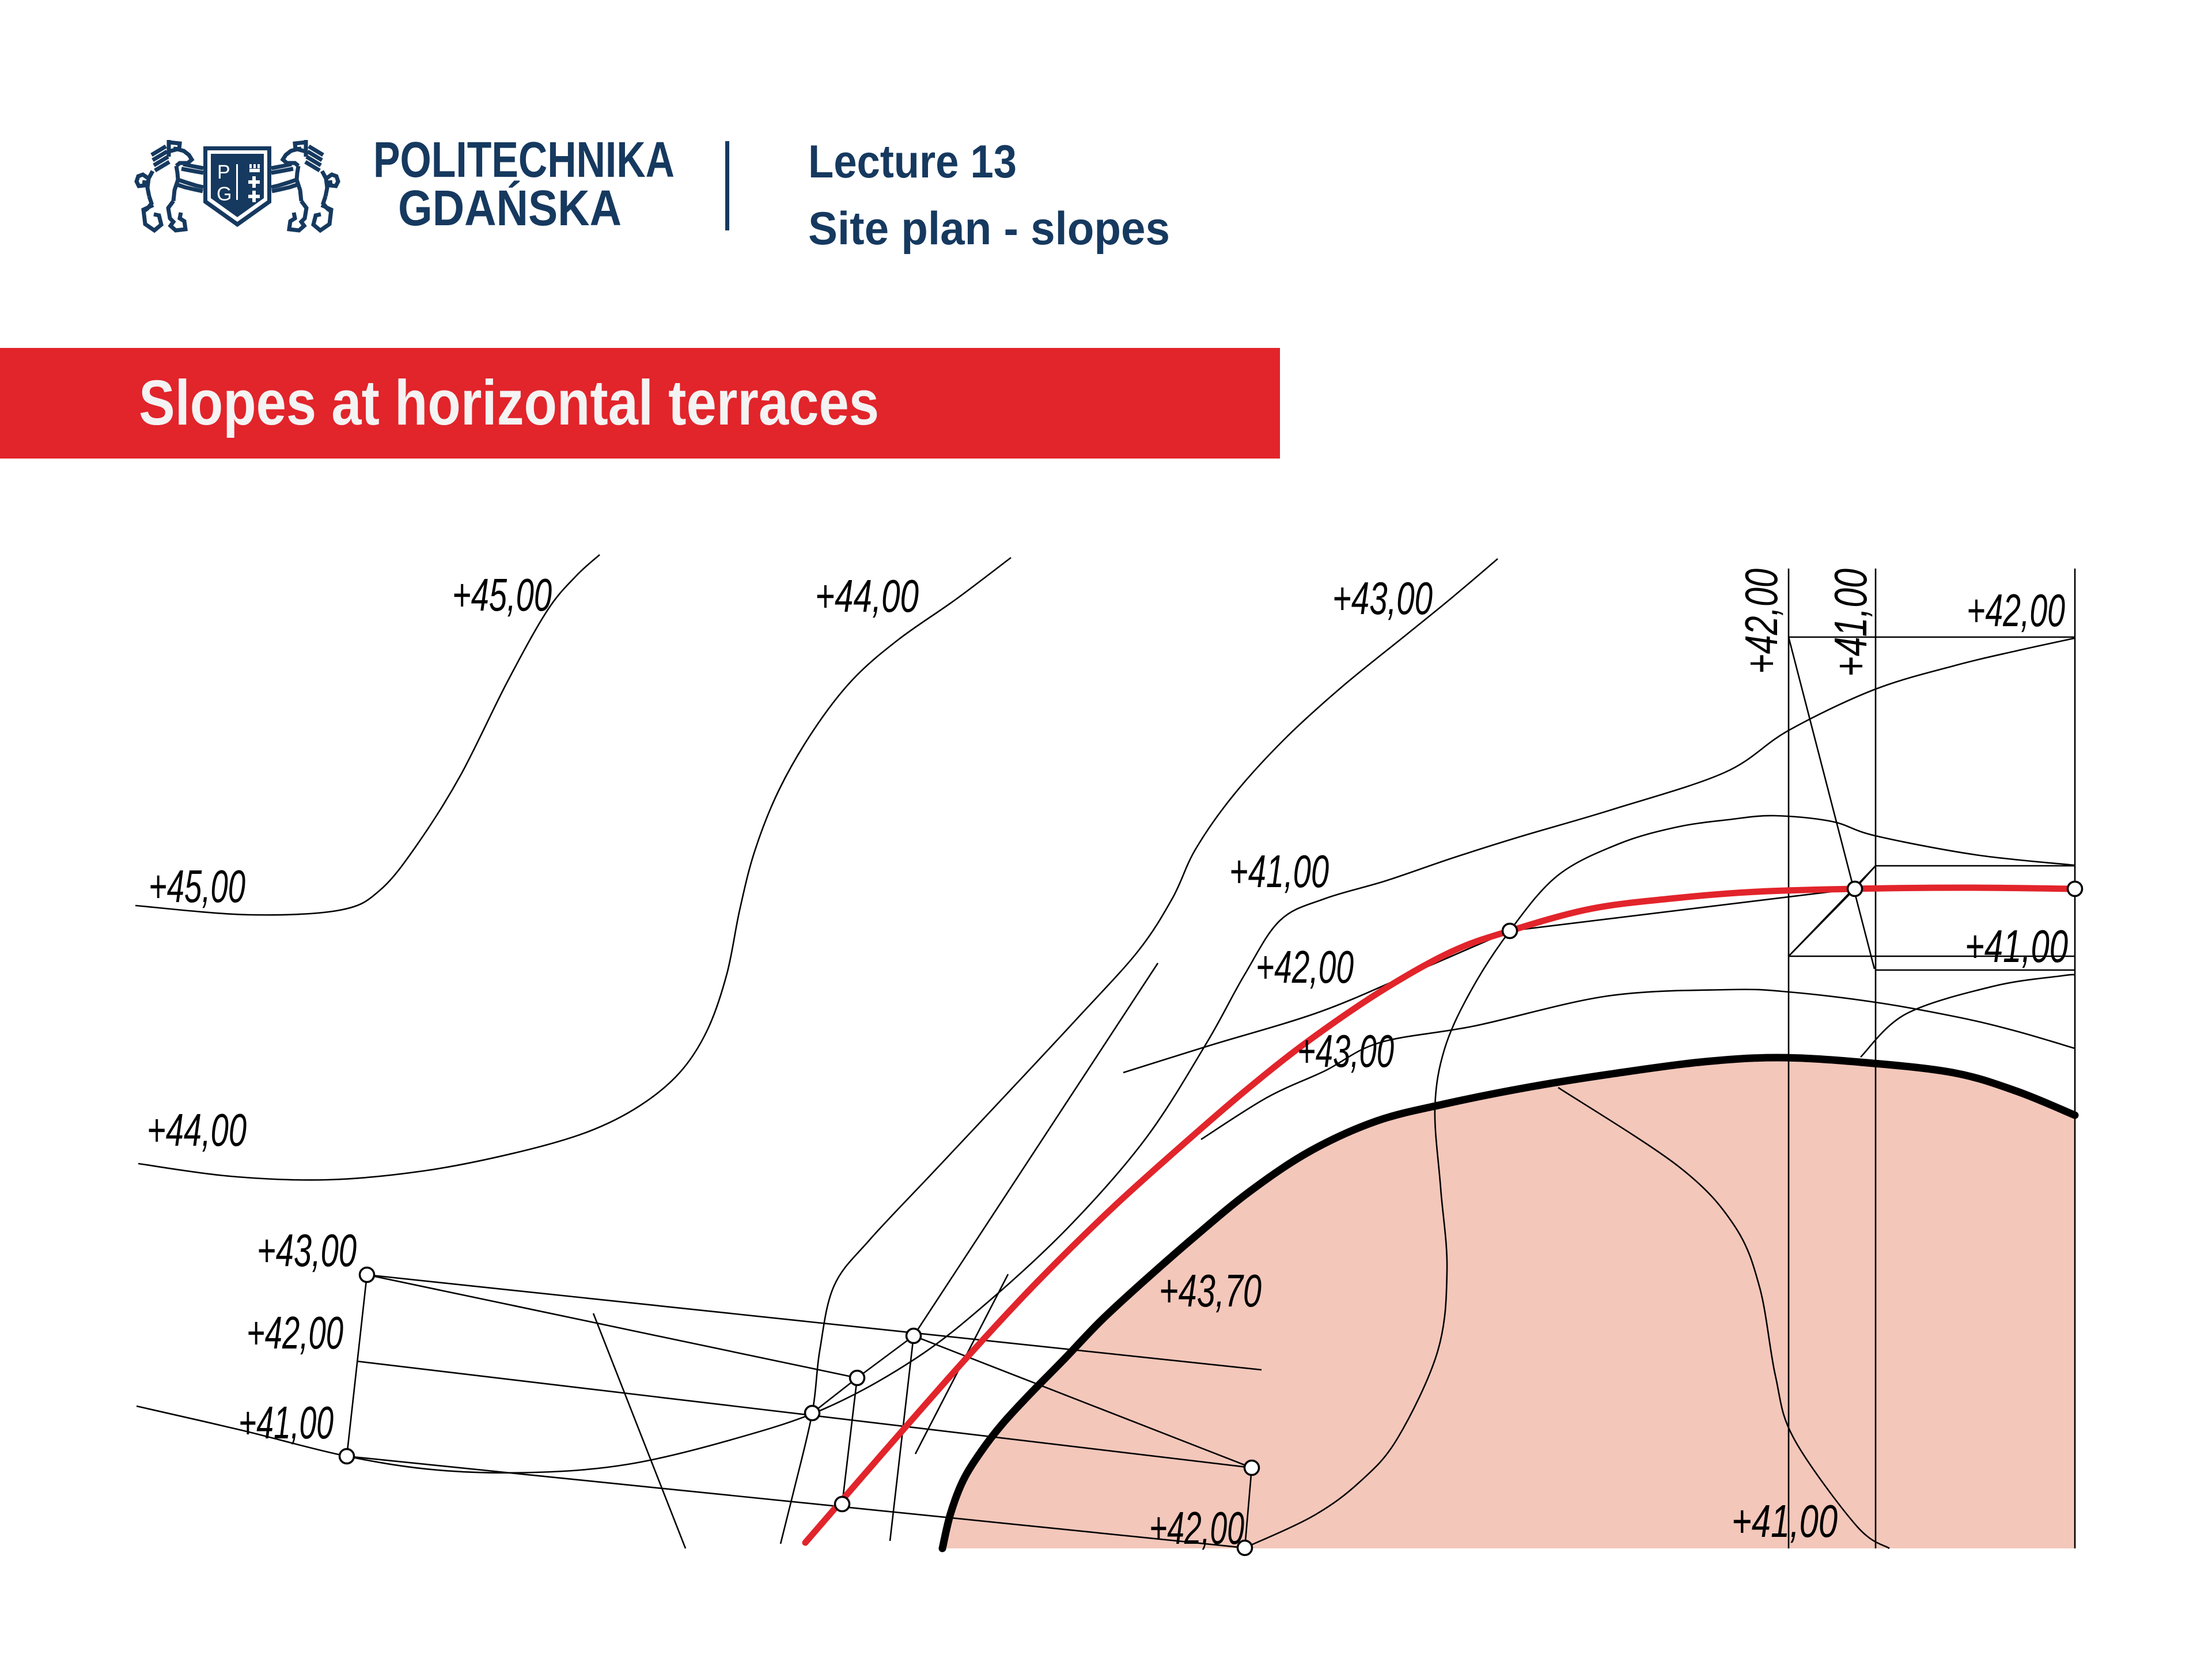  What do you see at coordinates (1210, 1290) in the screenshot?
I see `svg-text: +43,70` at bounding box center [1210, 1290].